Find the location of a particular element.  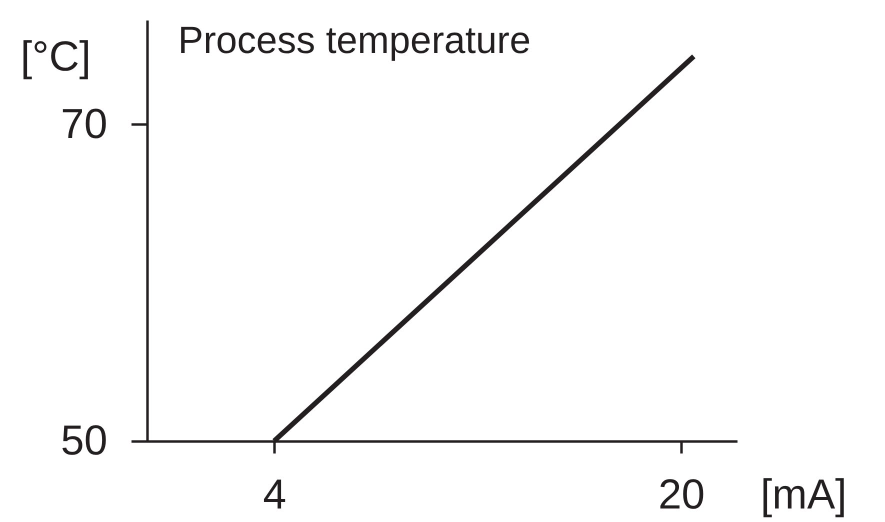

x-axis-title: [mA] is located at coordinates (803, 494).